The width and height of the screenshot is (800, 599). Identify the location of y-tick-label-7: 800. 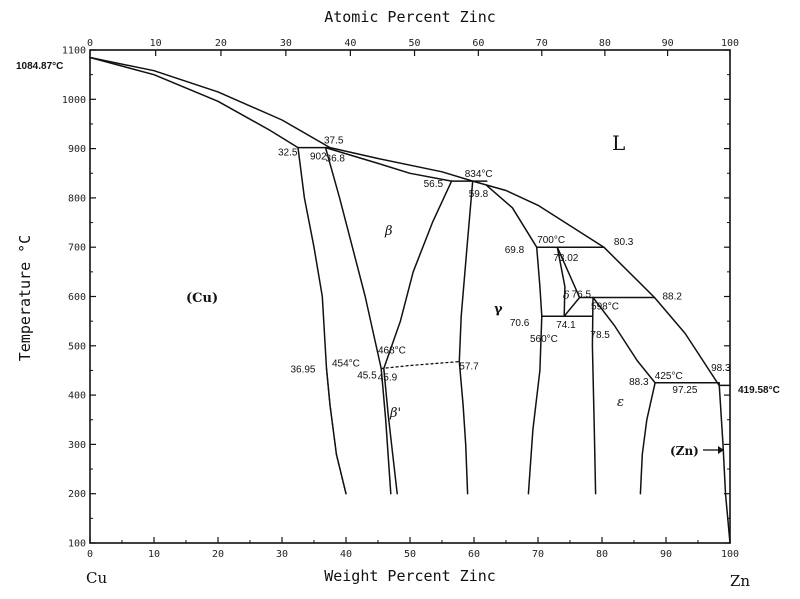
(77, 198).